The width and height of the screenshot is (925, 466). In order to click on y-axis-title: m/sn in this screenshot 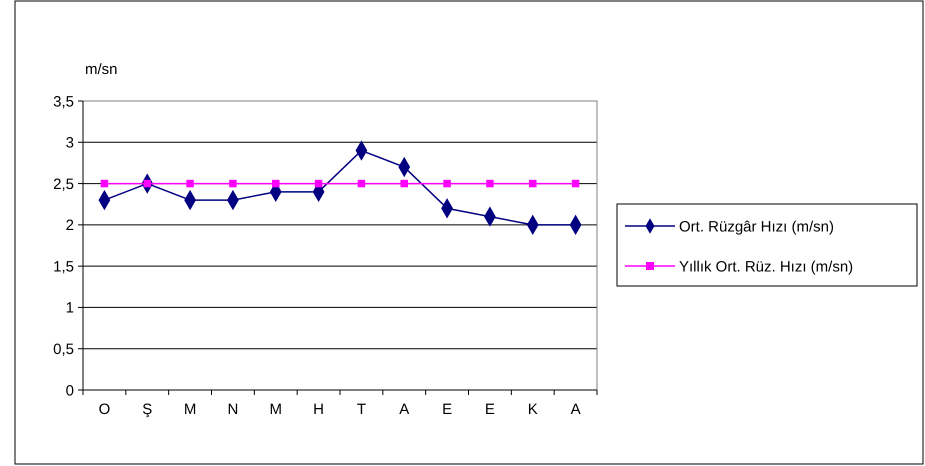, I will do `click(101, 69)`.